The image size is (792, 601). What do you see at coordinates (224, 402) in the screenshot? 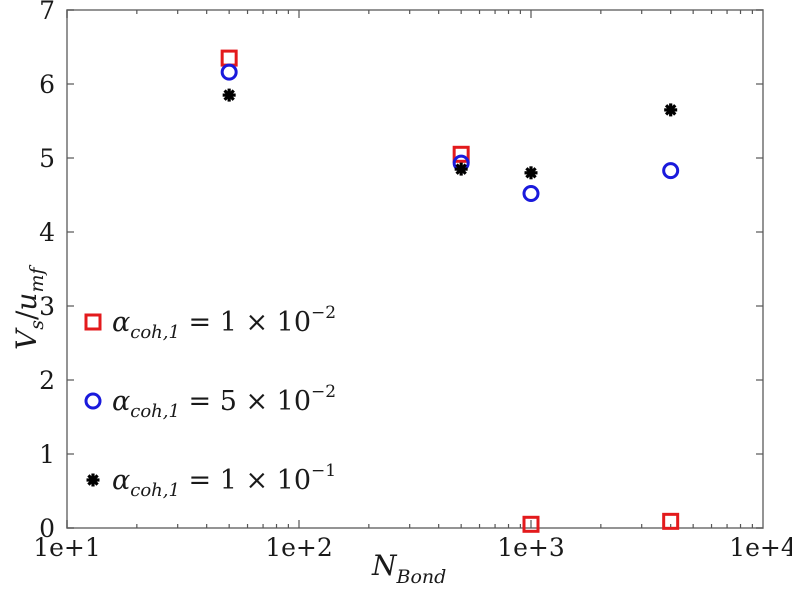
I see `legend-label: αcoh,1 = 5 × 10−2` at bounding box center [224, 402].